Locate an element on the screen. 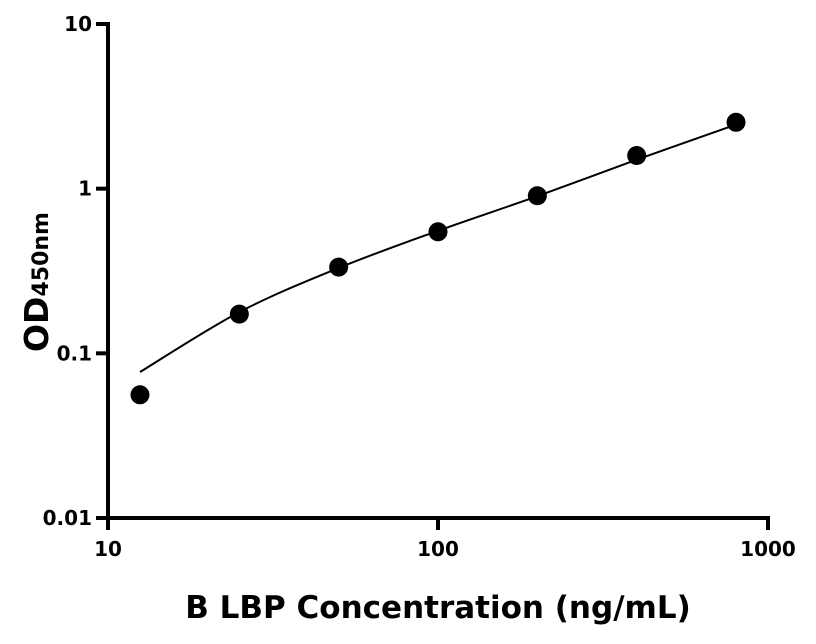  y-ticks: 0.01 0.1 1 10 is located at coordinates (75, 271).